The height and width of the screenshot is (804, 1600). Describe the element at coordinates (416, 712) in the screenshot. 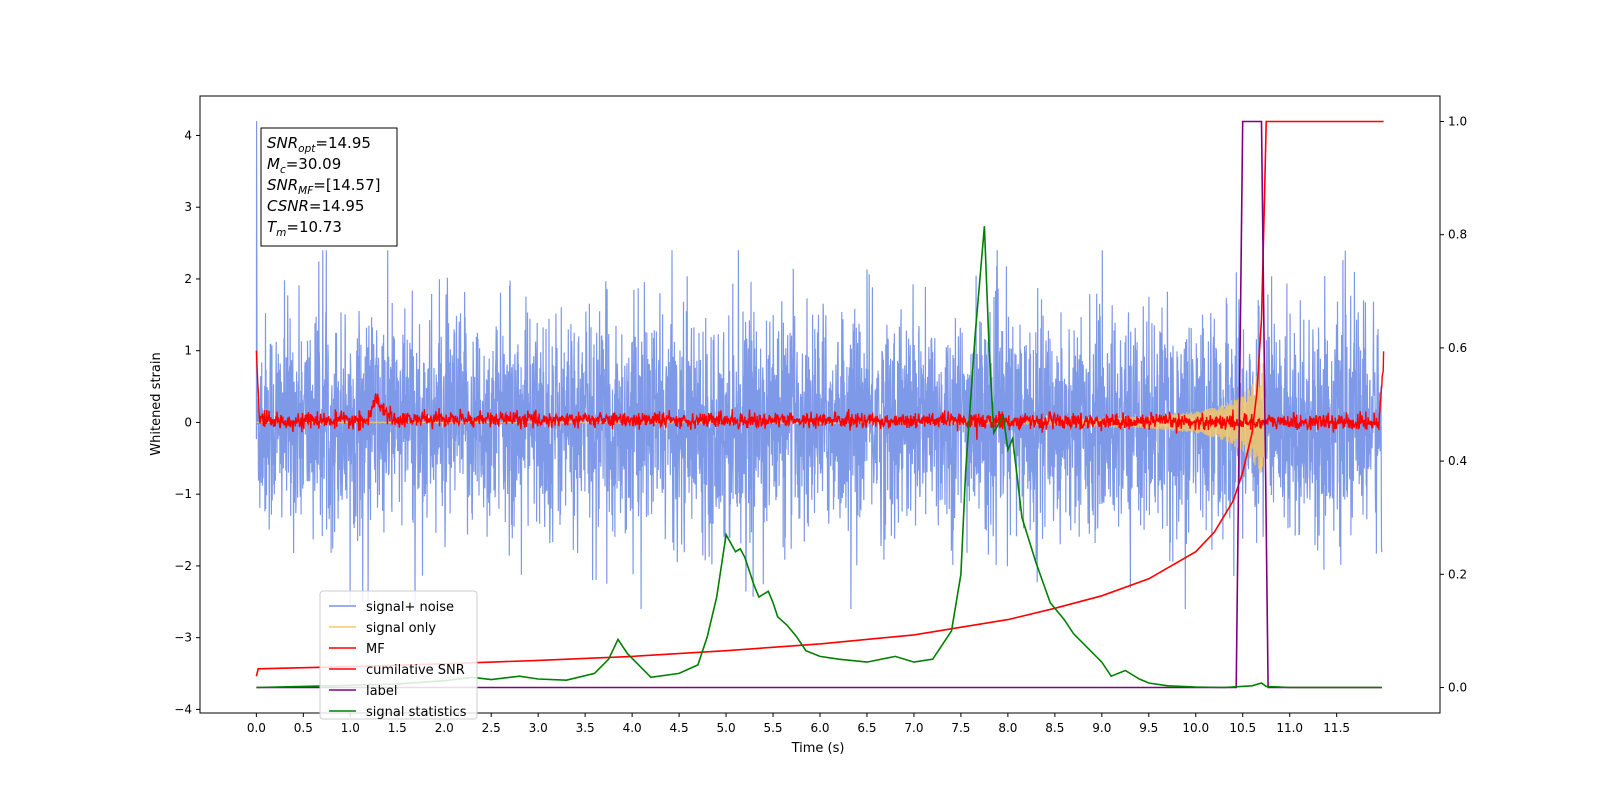

I see `legend-label: signal statistics` at that location.